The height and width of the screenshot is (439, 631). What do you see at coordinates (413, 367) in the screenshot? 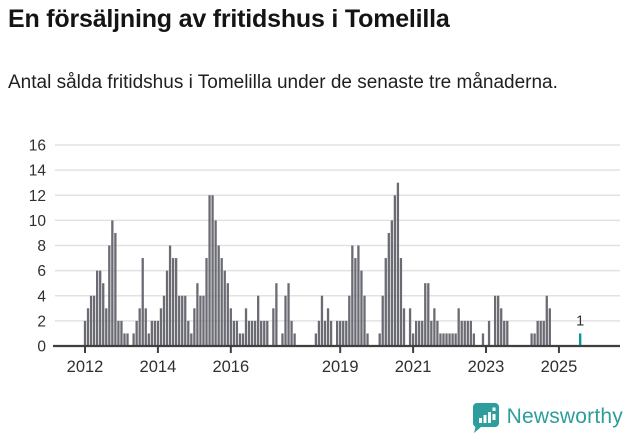
I see `x-tick-label: 2021` at bounding box center [413, 367].